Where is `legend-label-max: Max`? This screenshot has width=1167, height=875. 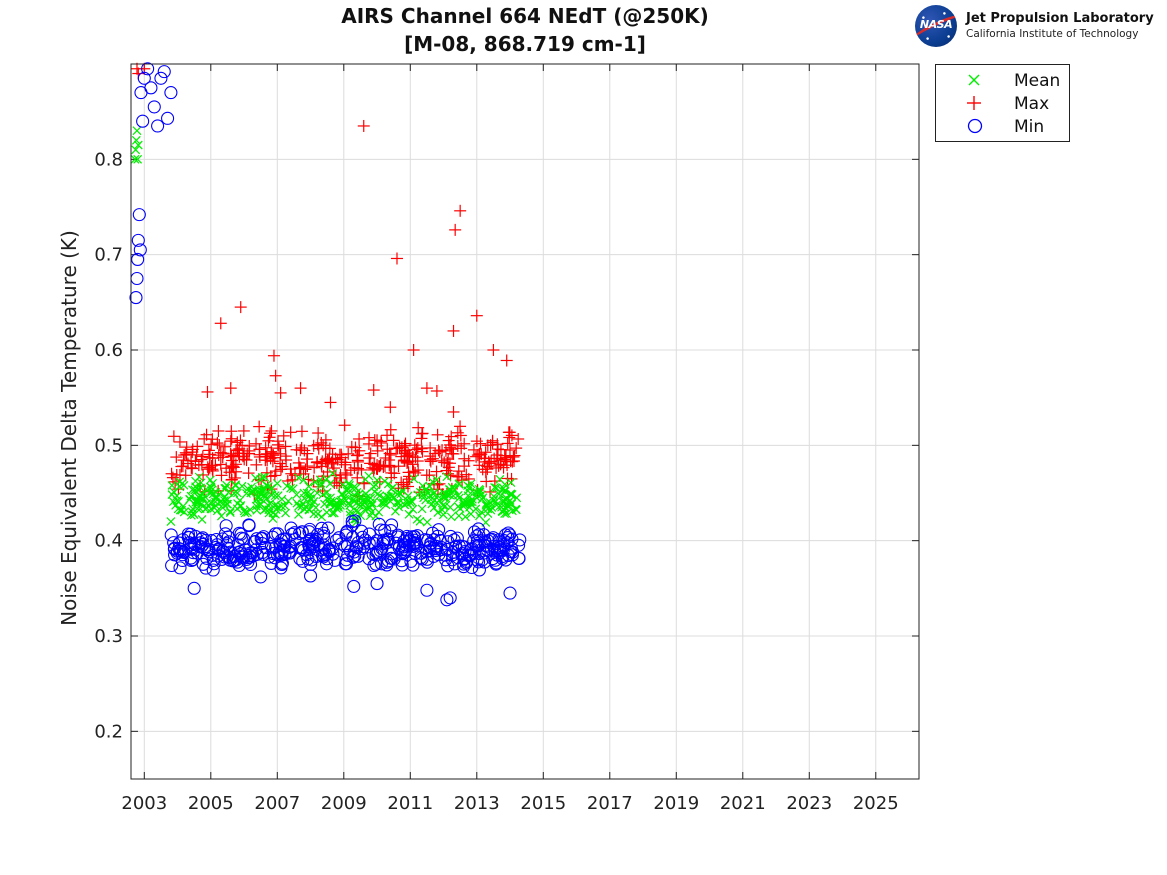 legend-label-max: Max is located at coordinates (1032, 104).